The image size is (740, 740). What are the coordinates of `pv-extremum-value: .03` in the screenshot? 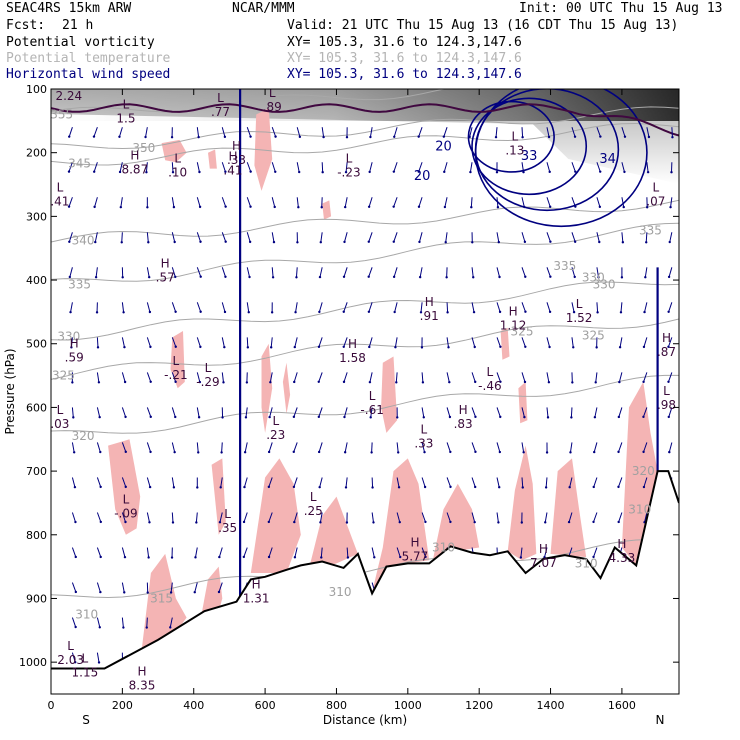 It's located at (59, 424).